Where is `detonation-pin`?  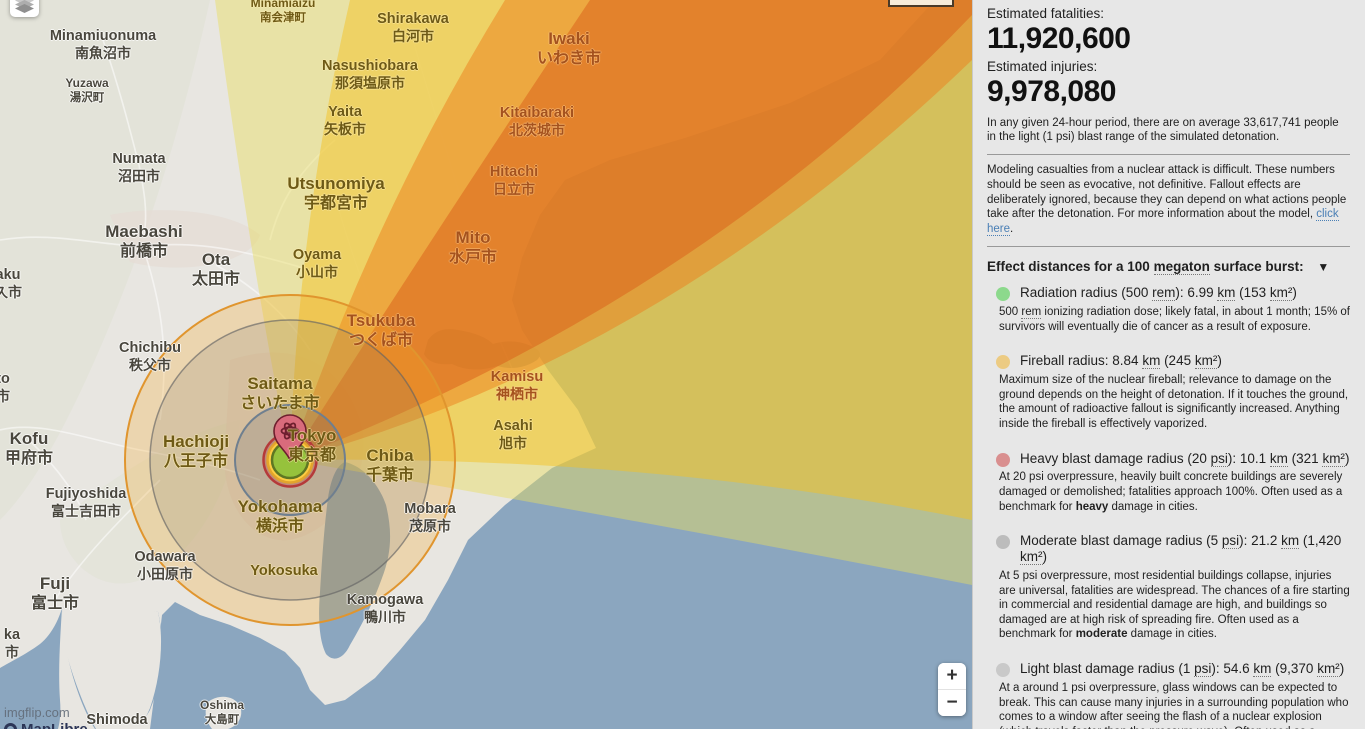 detonation-pin is located at coordinates (290, 438).